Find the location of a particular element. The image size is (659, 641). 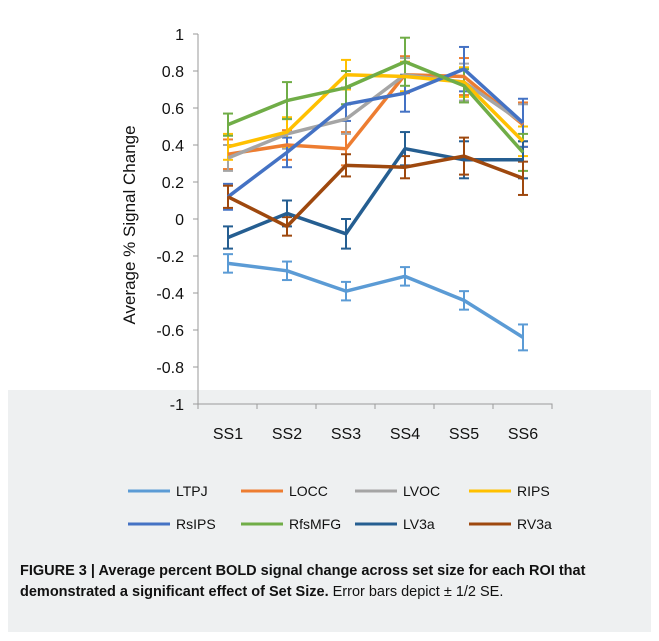

y-tick-label: 1 is located at coordinates (179, 35).